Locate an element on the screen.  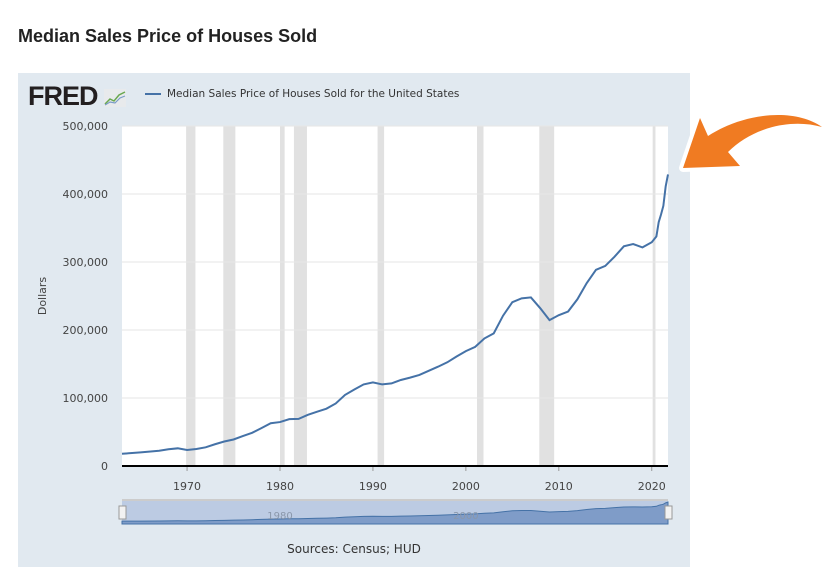
arrow-outline is located at coordinates (752, 141).